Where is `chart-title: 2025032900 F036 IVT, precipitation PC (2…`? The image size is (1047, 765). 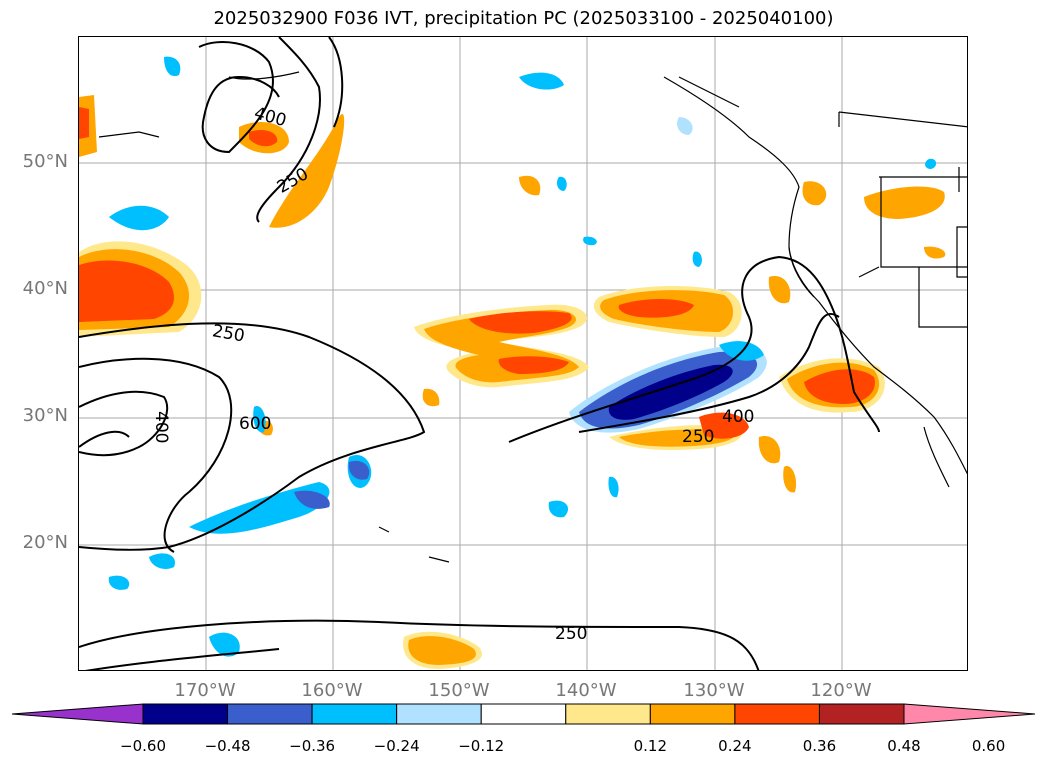 chart-title: 2025032900 F036 IVT, precipitation PC (2… is located at coordinates (523, 18).